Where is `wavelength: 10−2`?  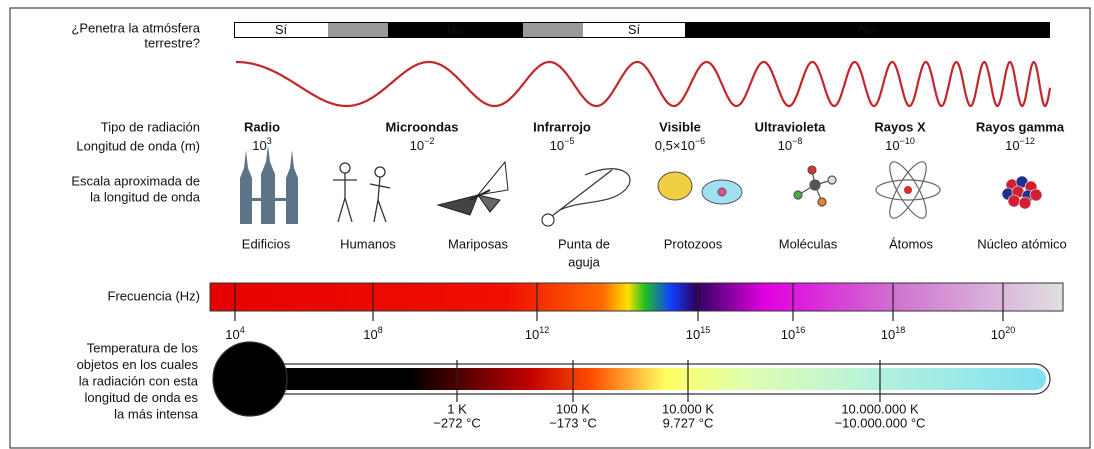 wavelength: 10−2 is located at coordinates (422, 144).